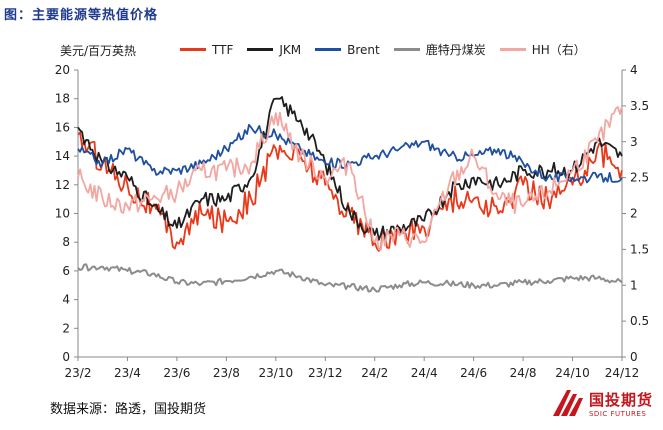 The width and height of the screenshot is (663, 430). I want to click on legend-label-hh: HH（右）, so click(558, 50).